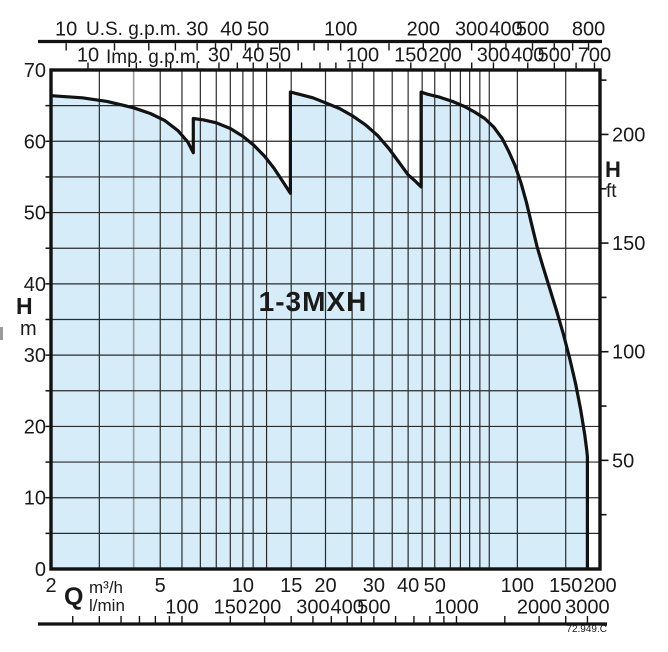 The width and height of the screenshot is (668, 652). I want to click on lmin-unit-label: l/min, so click(107, 605).